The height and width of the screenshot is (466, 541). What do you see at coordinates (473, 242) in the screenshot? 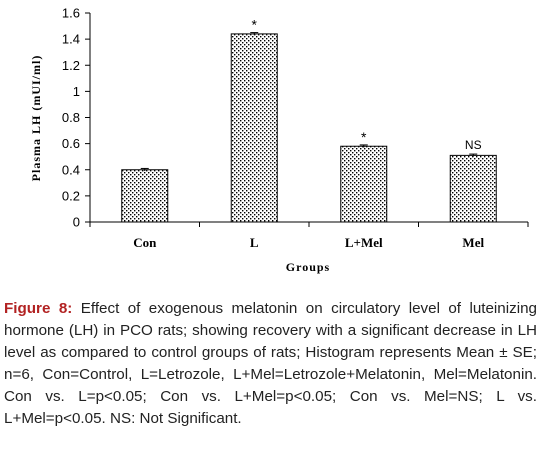
I see `x-tick-label: Mel` at bounding box center [473, 242].